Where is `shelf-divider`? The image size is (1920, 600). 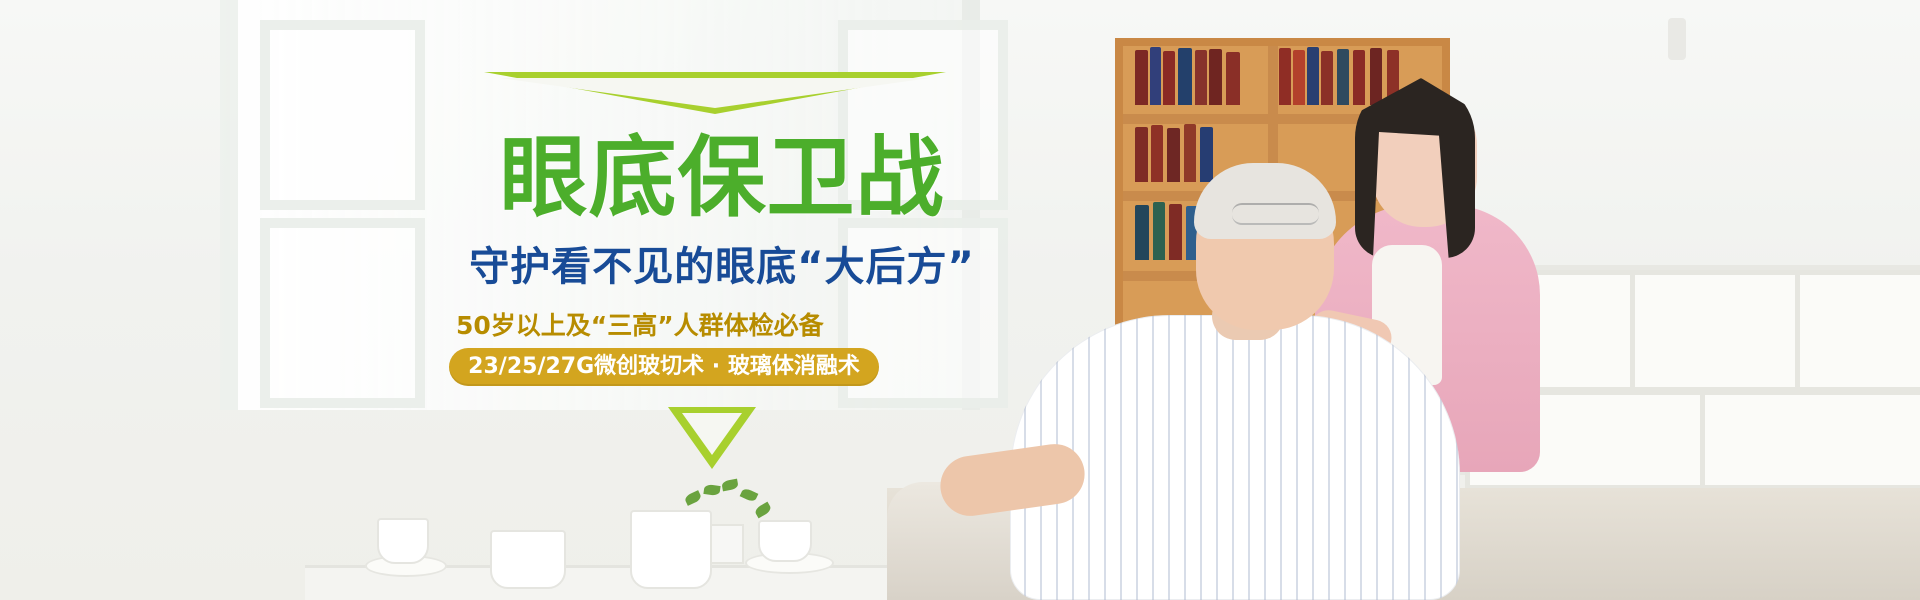
shelf-divider is located at coordinates (1282, 119).